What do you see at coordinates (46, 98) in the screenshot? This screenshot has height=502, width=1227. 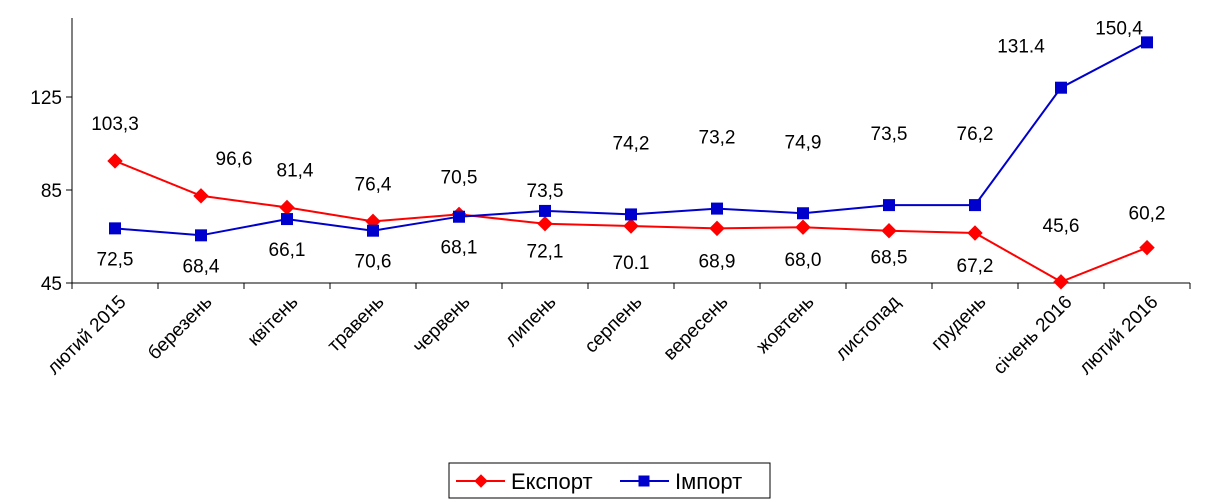 I see `y-tick-label: 125` at bounding box center [46, 98].